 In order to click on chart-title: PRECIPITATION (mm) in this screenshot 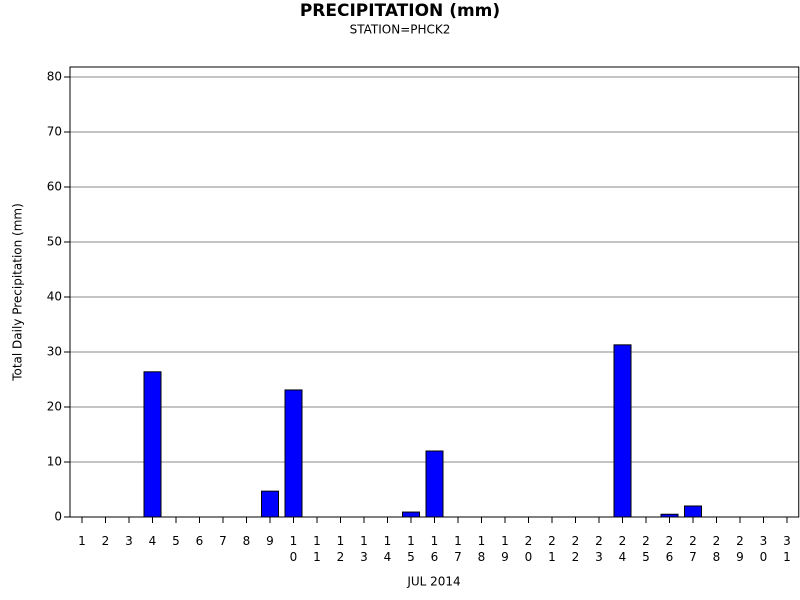, I will do `click(400, 11)`.